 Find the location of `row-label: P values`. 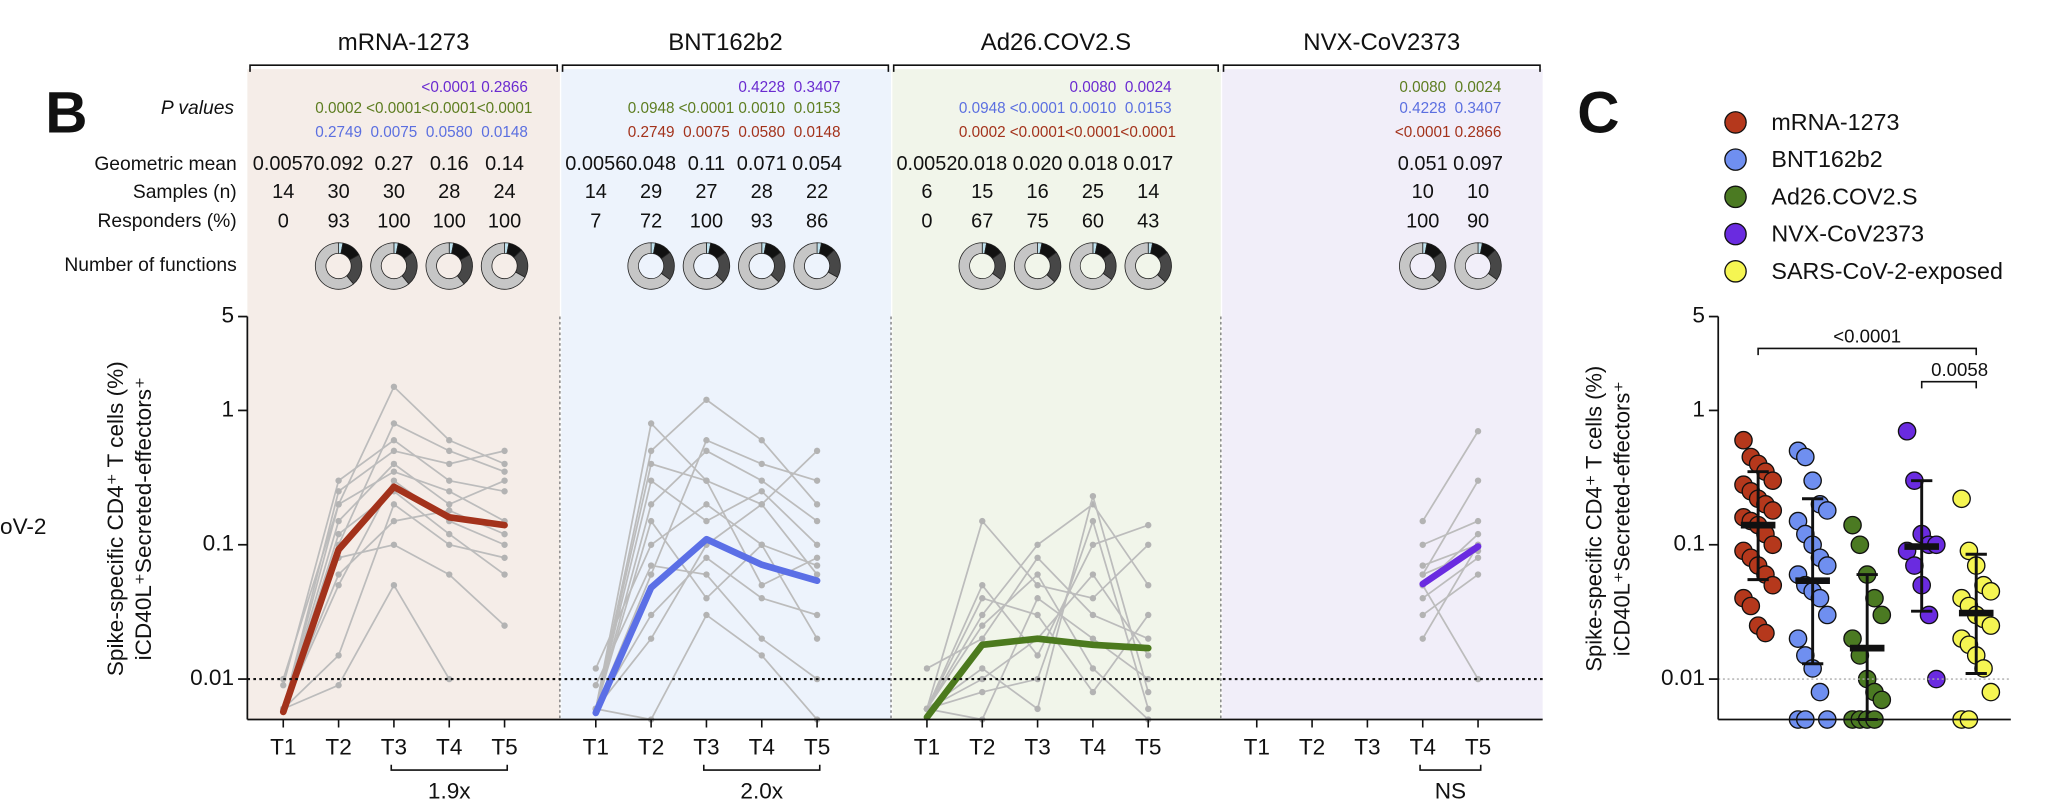

row-label: P values is located at coordinates (198, 108).